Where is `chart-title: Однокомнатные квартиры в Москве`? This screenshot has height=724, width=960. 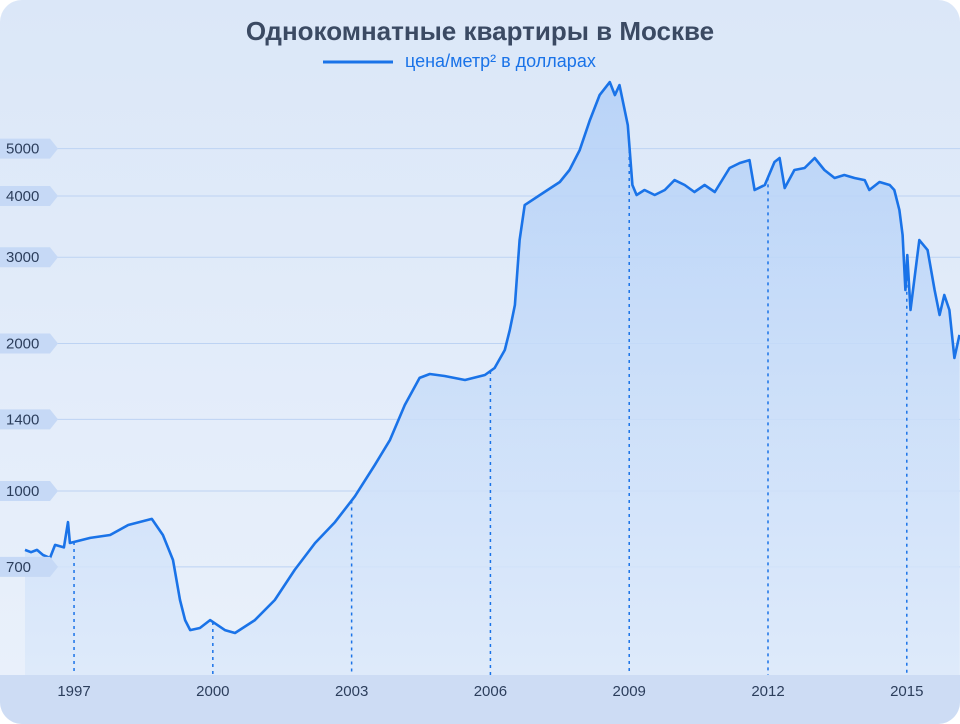
chart-title: Однокомнатные квартиры в Москве is located at coordinates (480, 31).